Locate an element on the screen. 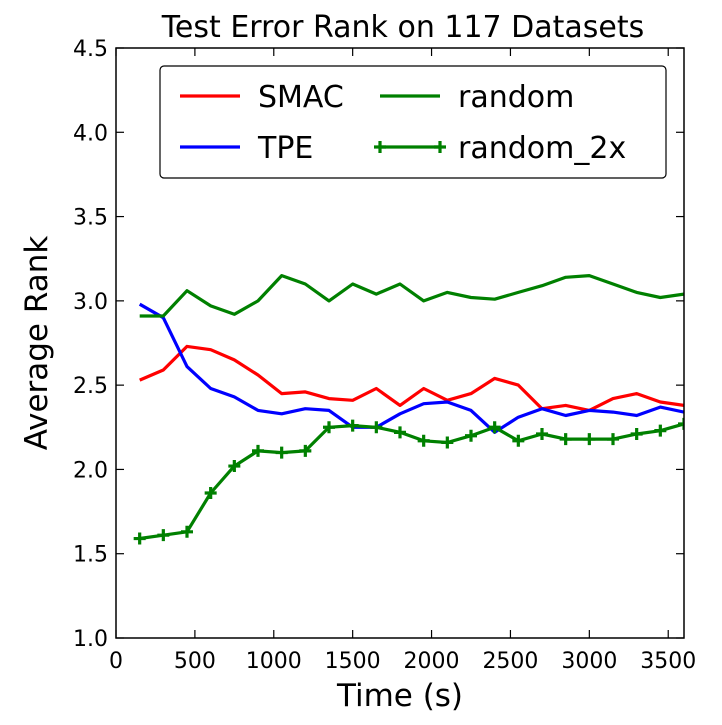  y-tick-label-6: 4.0 is located at coordinates (90, 133).